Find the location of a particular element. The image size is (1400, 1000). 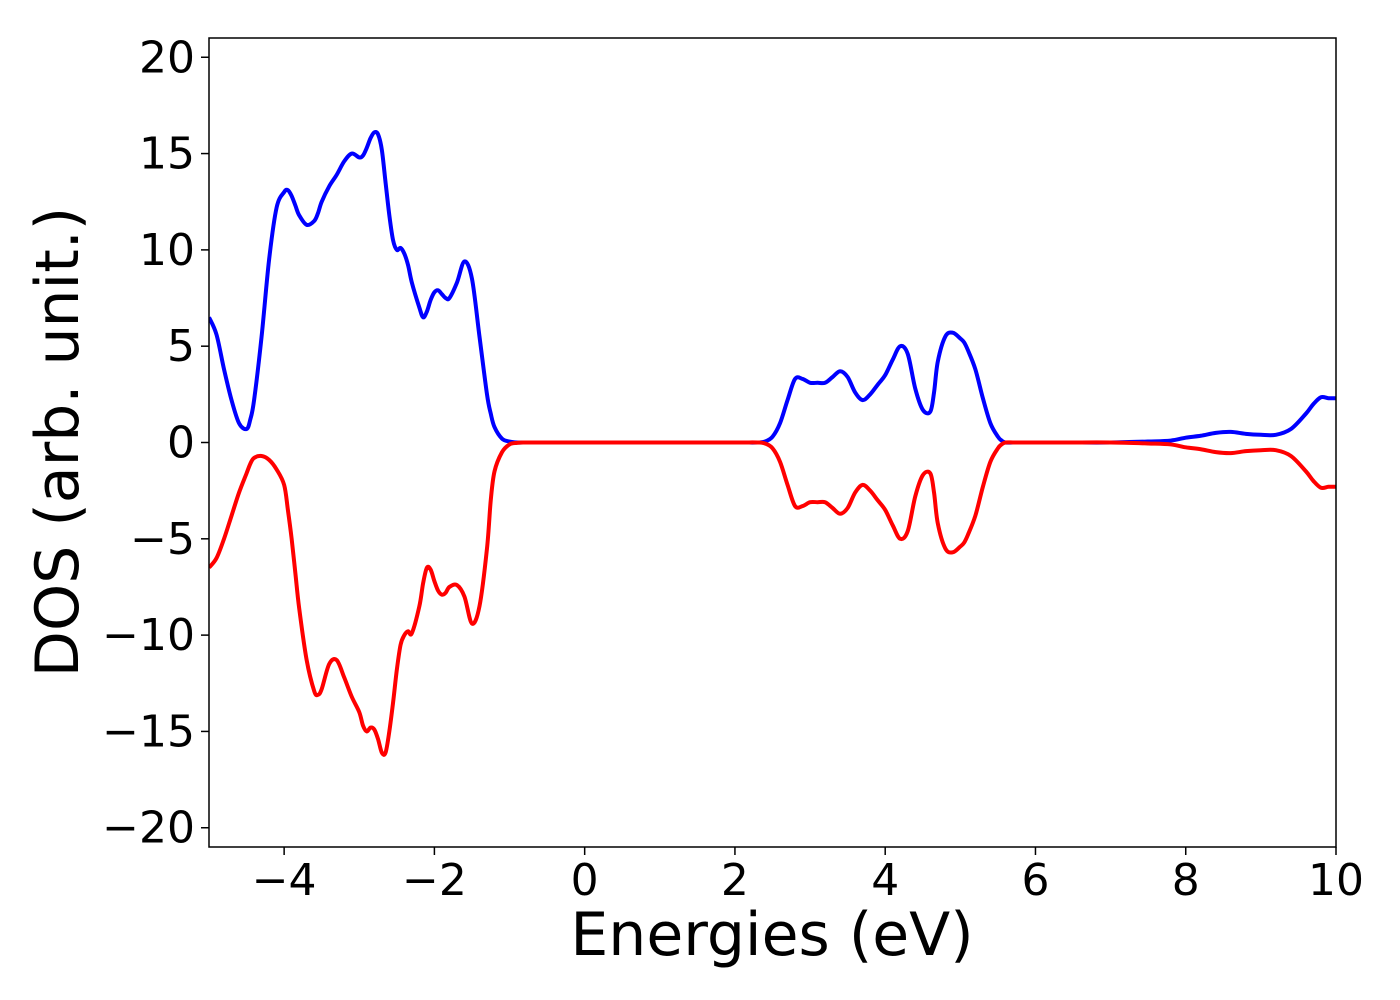

y-tick-label: 0 is located at coordinates (181, 443).